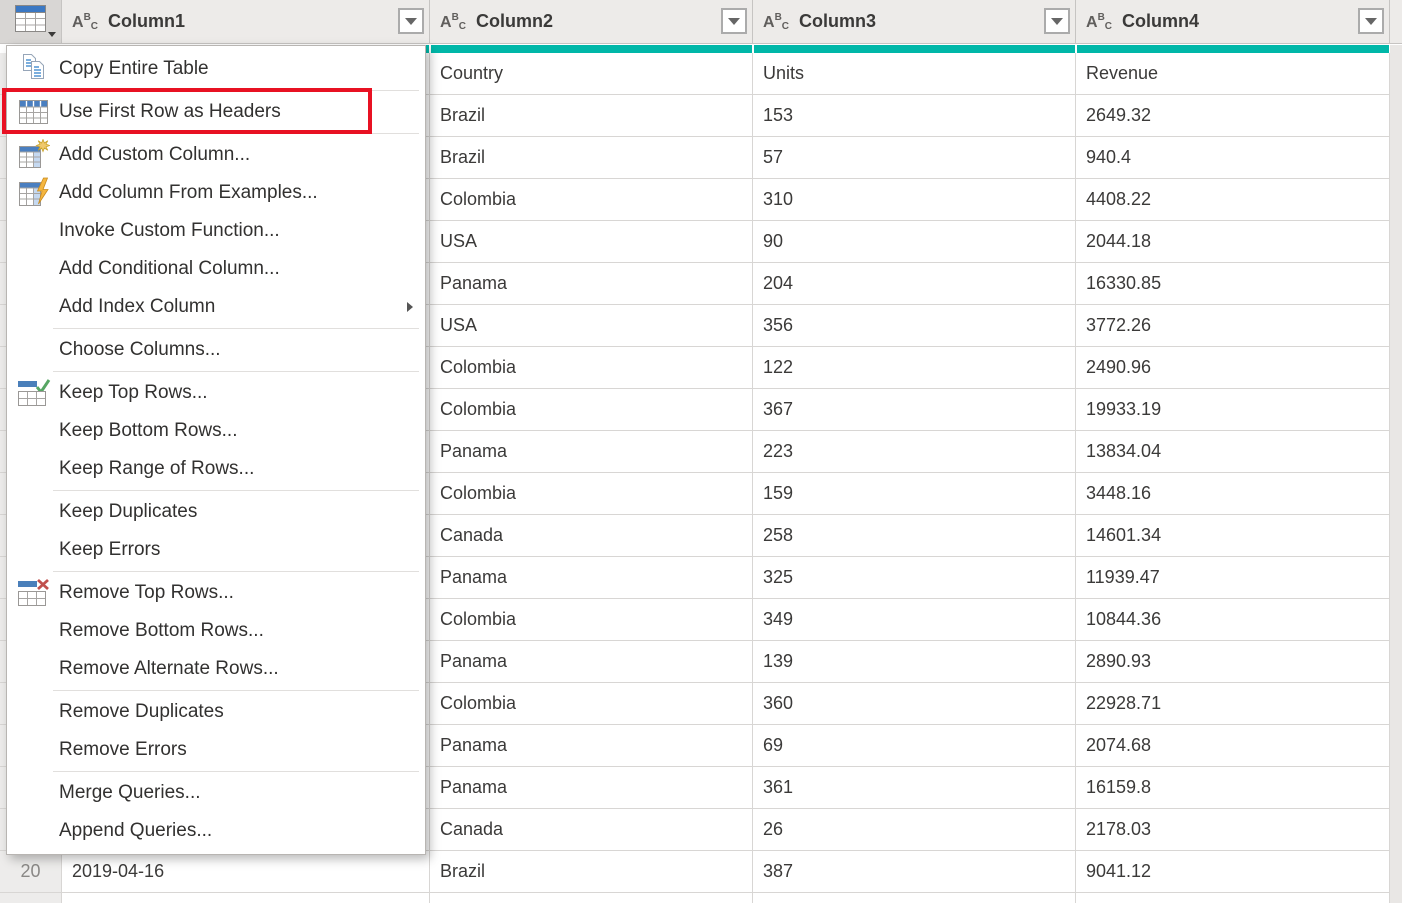 This screenshot has width=1402, height=903. Describe the element at coordinates (1233, 746) in the screenshot. I see `cell-column4: 2074.68` at that location.